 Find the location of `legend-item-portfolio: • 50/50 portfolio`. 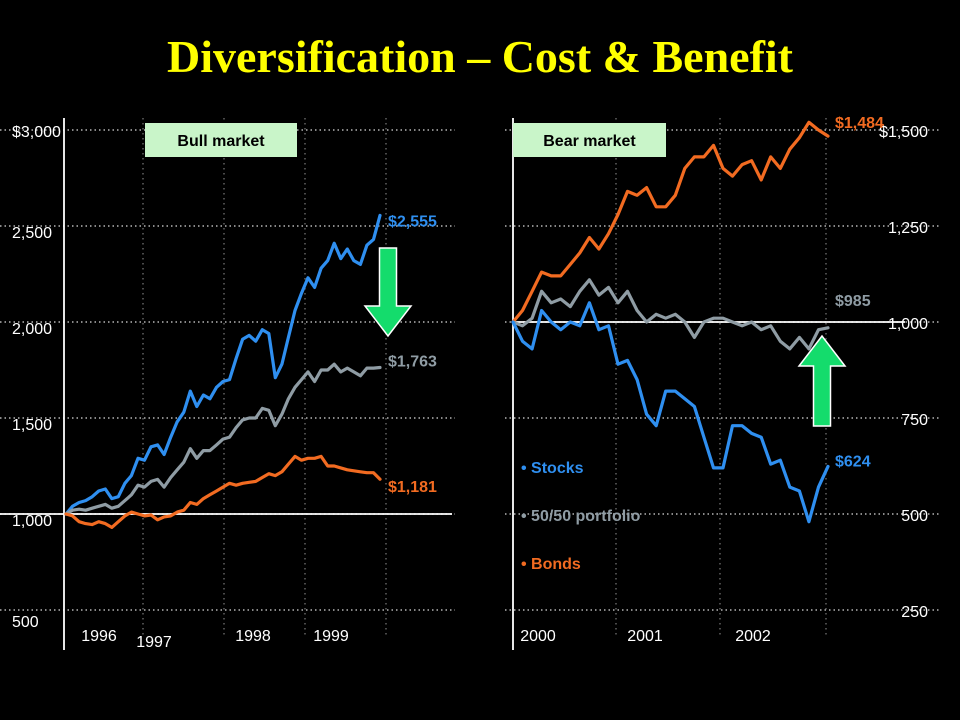

legend-item-portfolio: • 50/50 portfolio is located at coordinates (581, 516).